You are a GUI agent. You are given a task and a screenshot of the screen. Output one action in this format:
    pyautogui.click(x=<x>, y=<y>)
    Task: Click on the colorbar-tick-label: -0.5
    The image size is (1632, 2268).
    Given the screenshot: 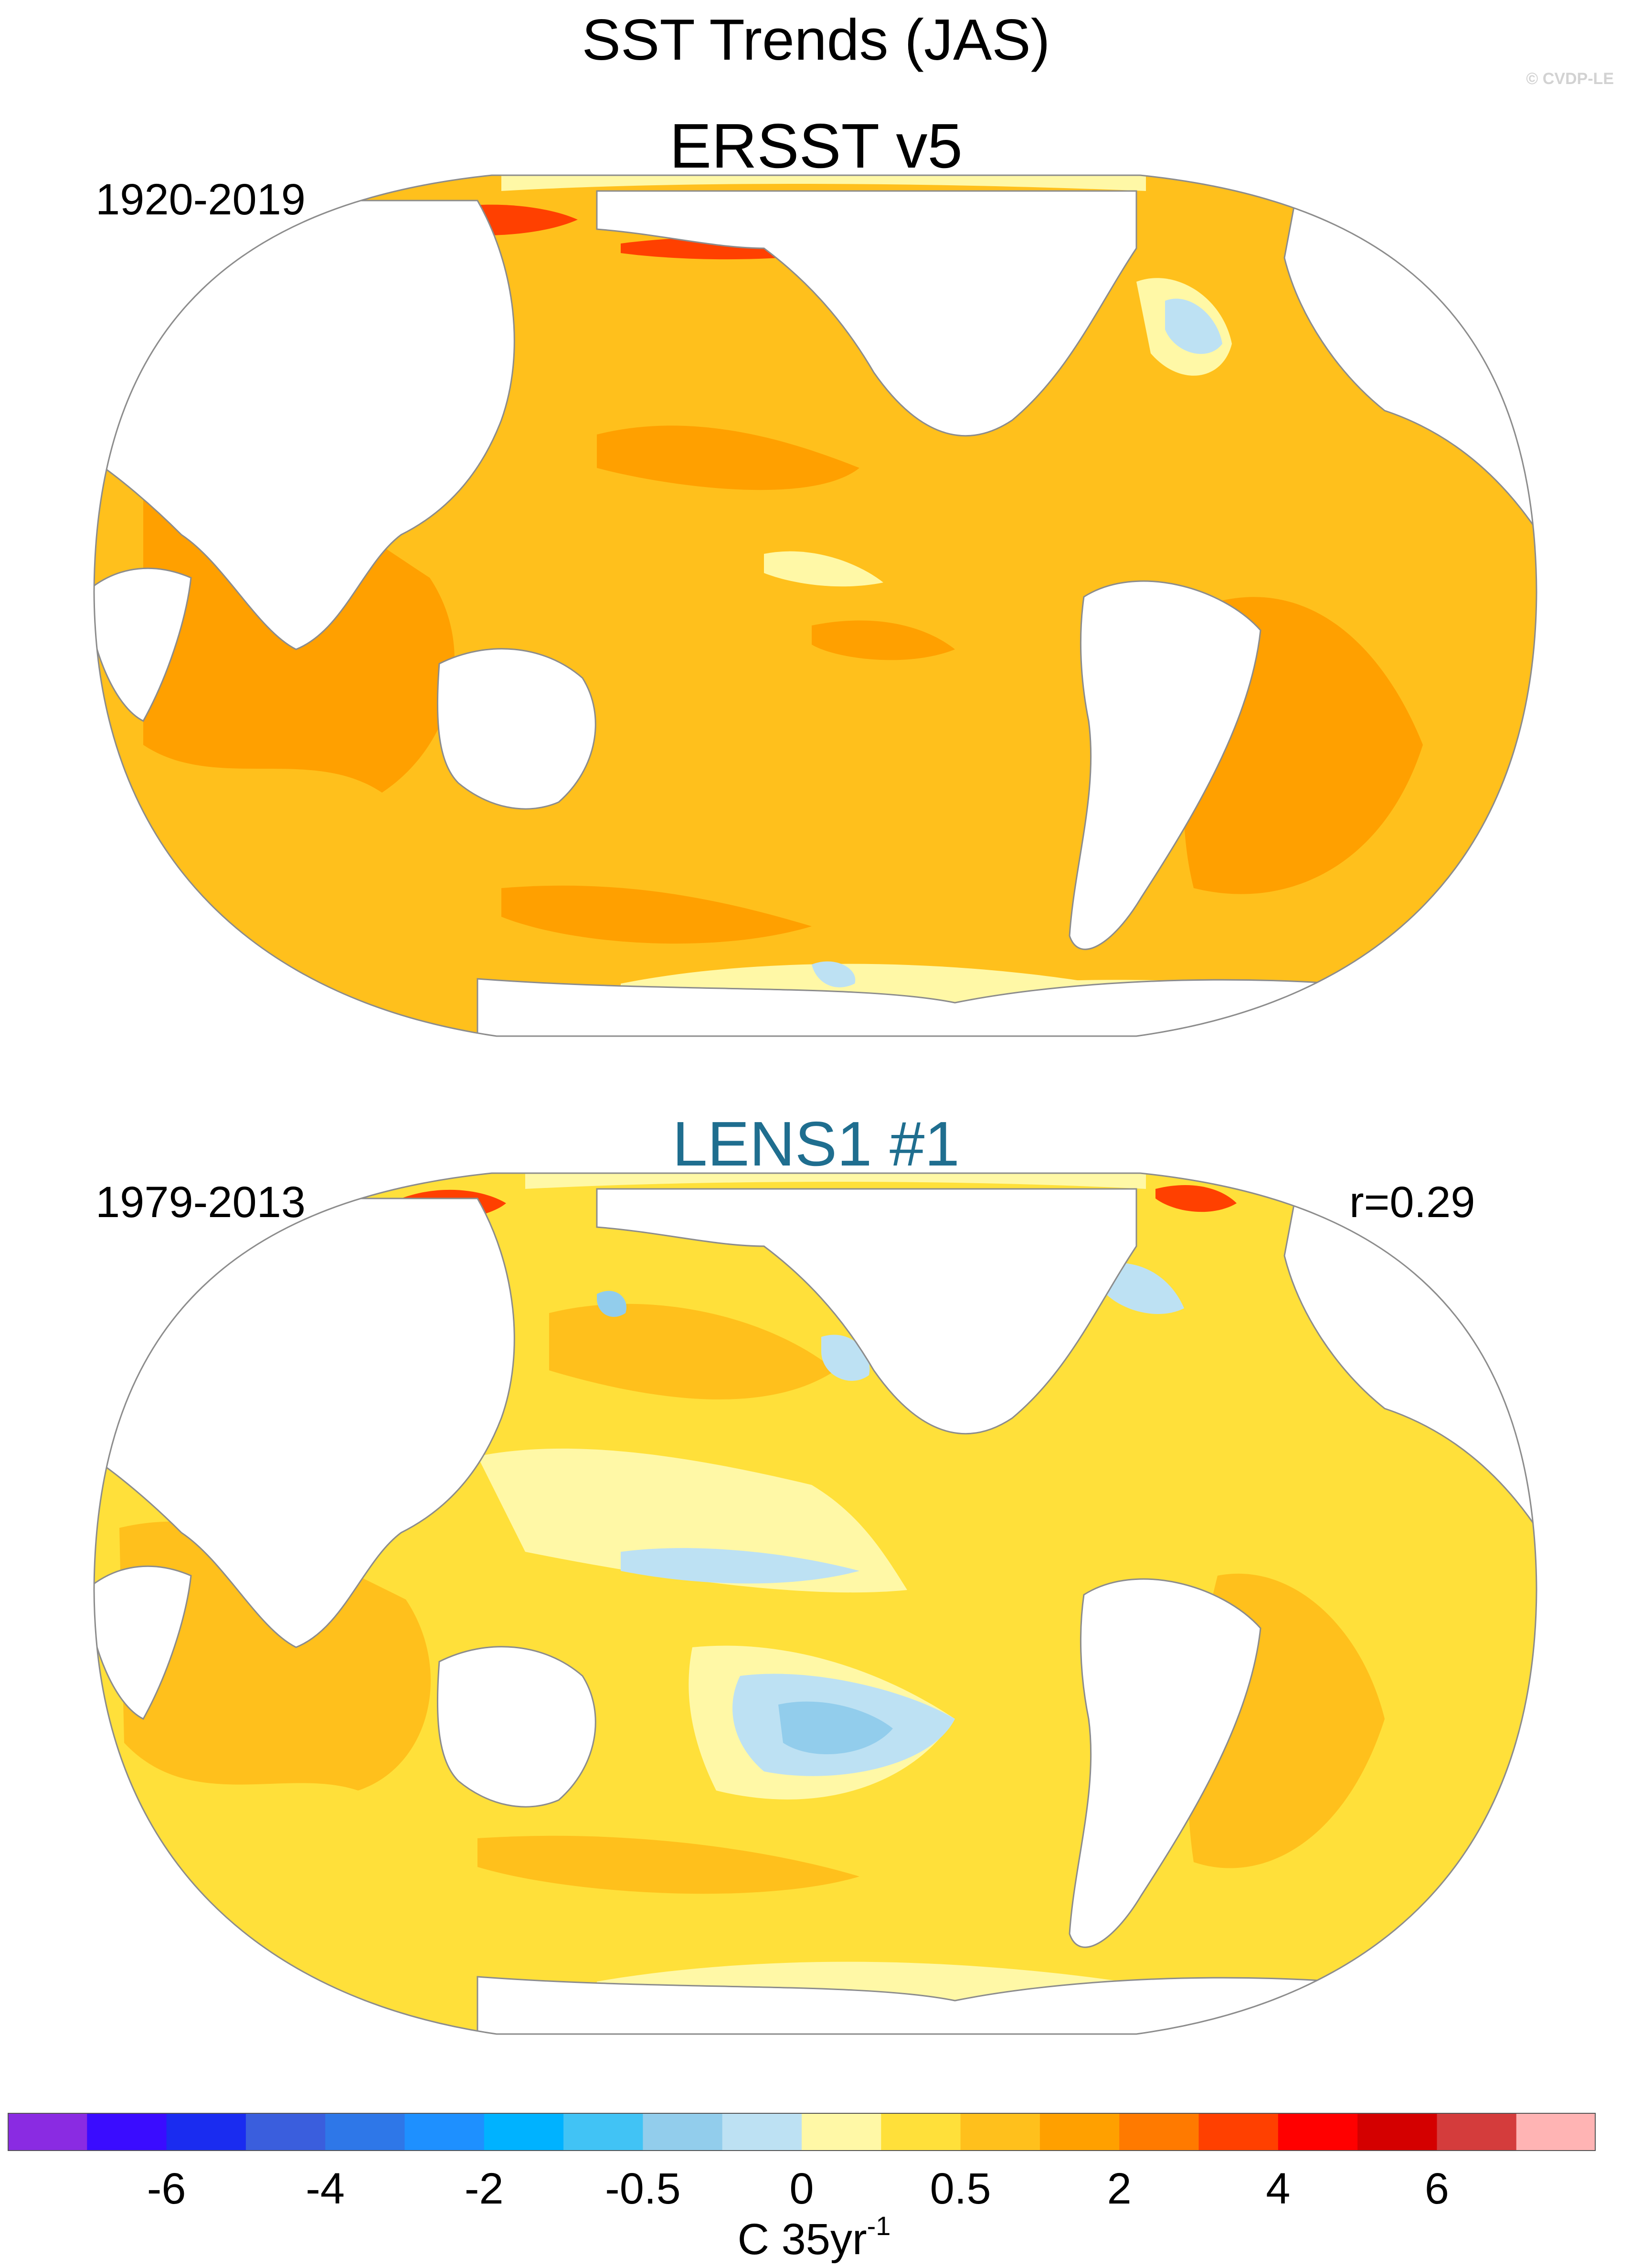 What is the action you would take?
    pyautogui.click(x=643, y=2188)
    